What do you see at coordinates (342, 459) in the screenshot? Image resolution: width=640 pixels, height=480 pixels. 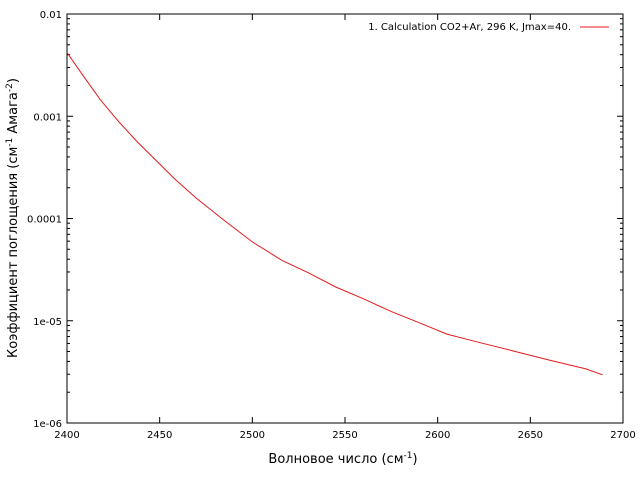 I see `x-axis-label: Волновое число (см-1)` at bounding box center [342, 459].